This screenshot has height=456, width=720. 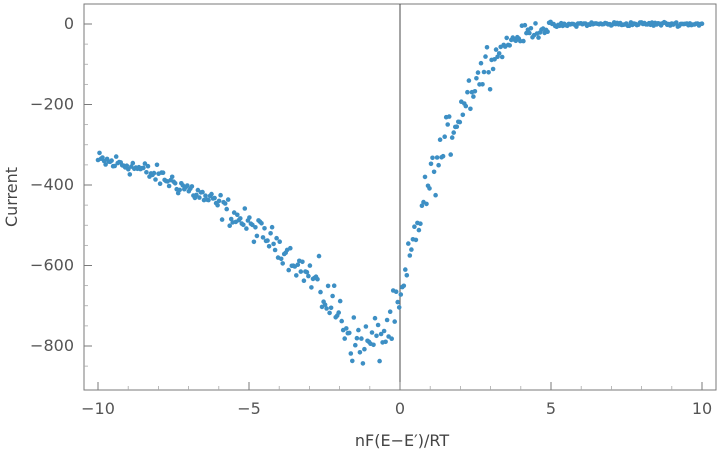 I want to click on y-tick-labels: 0 −200 −400 −600 −800, so click(x=52, y=184).